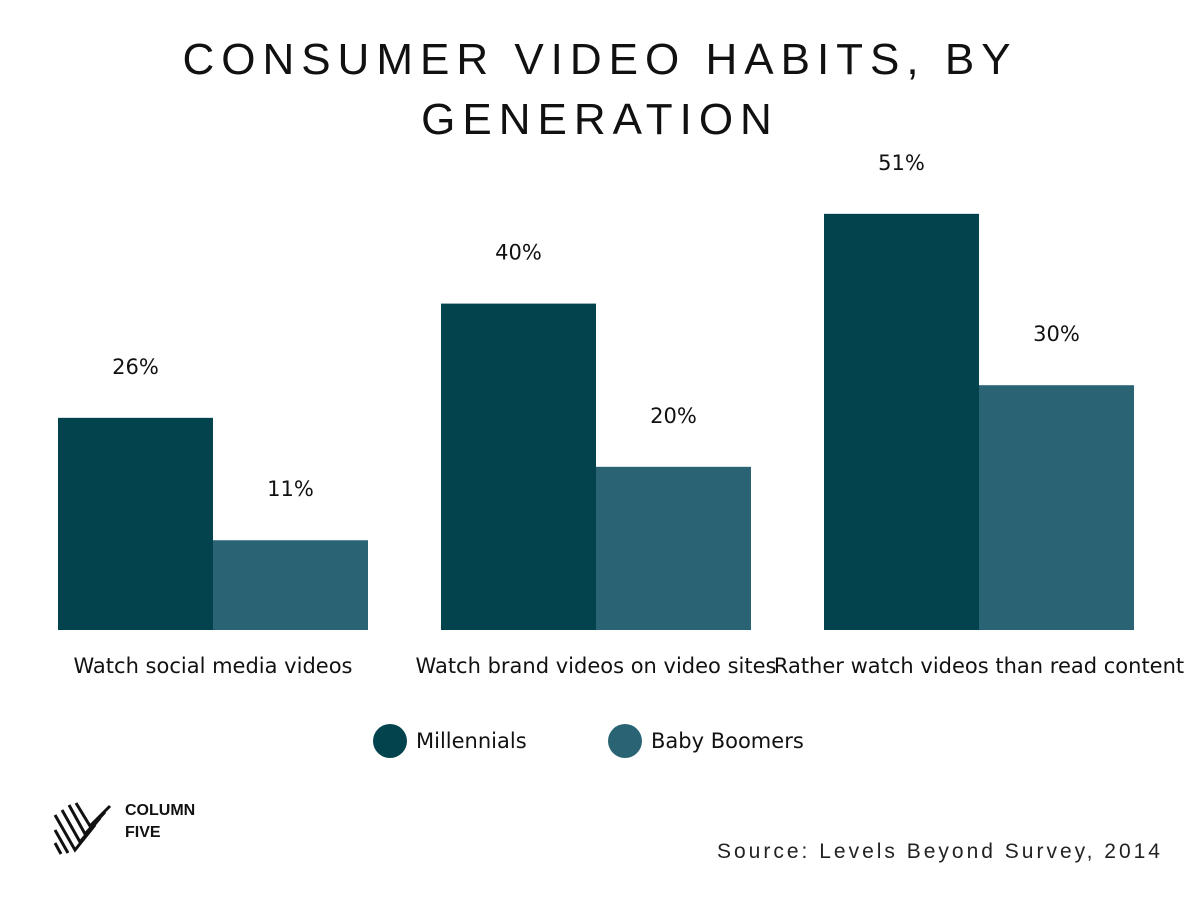  I want to click on x-tick-label: Rather watch videos than read content, so click(979, 666).